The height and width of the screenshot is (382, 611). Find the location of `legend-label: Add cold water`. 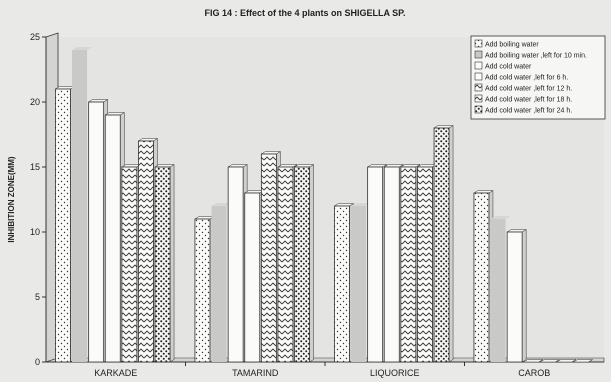

legend-label: Add cold water is located at coordinates (508, 67).